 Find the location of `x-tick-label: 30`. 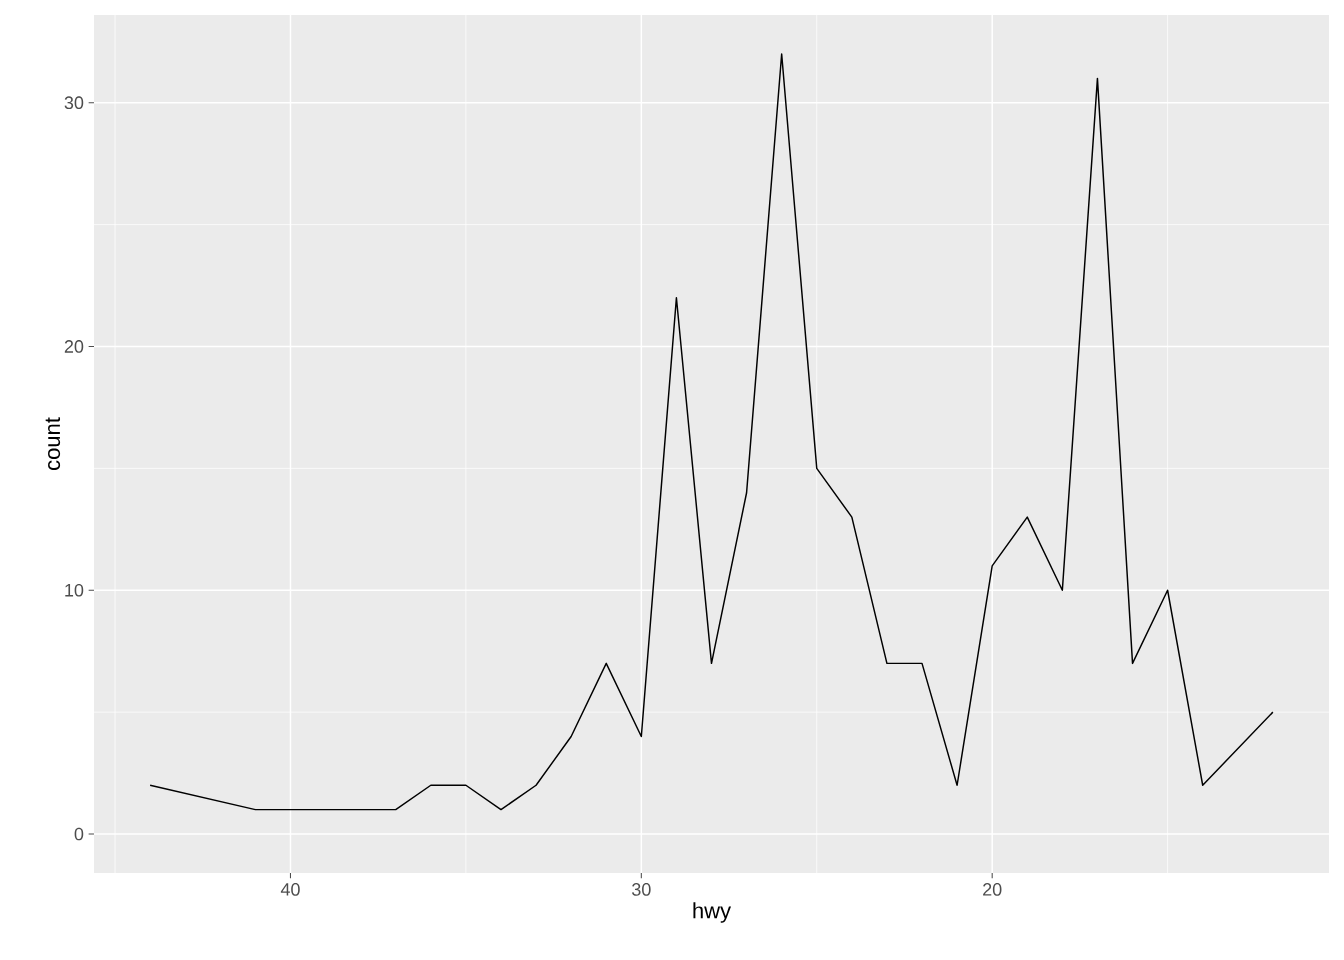

x-tick-label: 30 is located at coordinates (641, 889).